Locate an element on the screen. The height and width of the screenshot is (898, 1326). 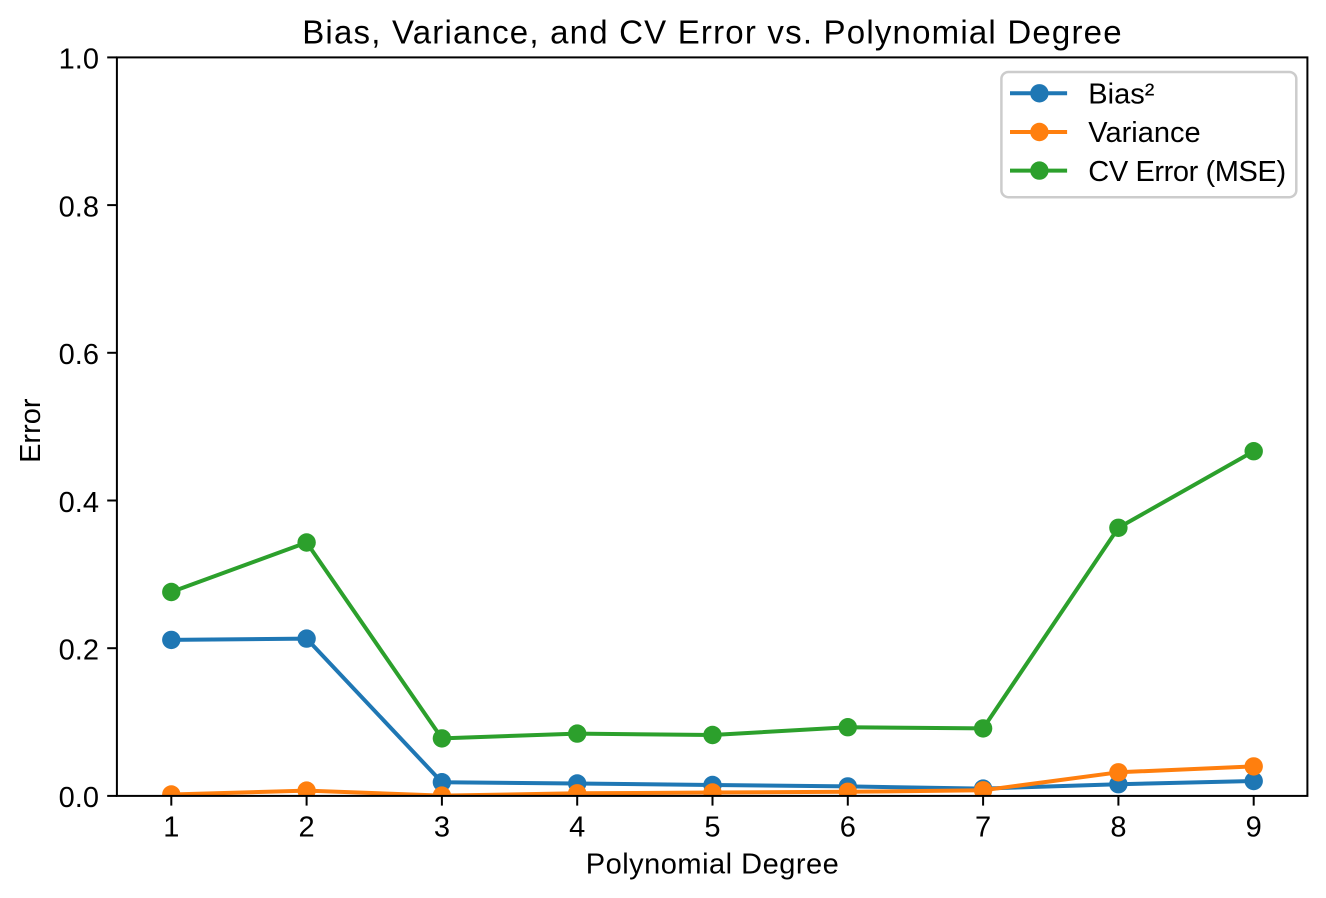
svg-text: Error is located at coordinates (31, 430).